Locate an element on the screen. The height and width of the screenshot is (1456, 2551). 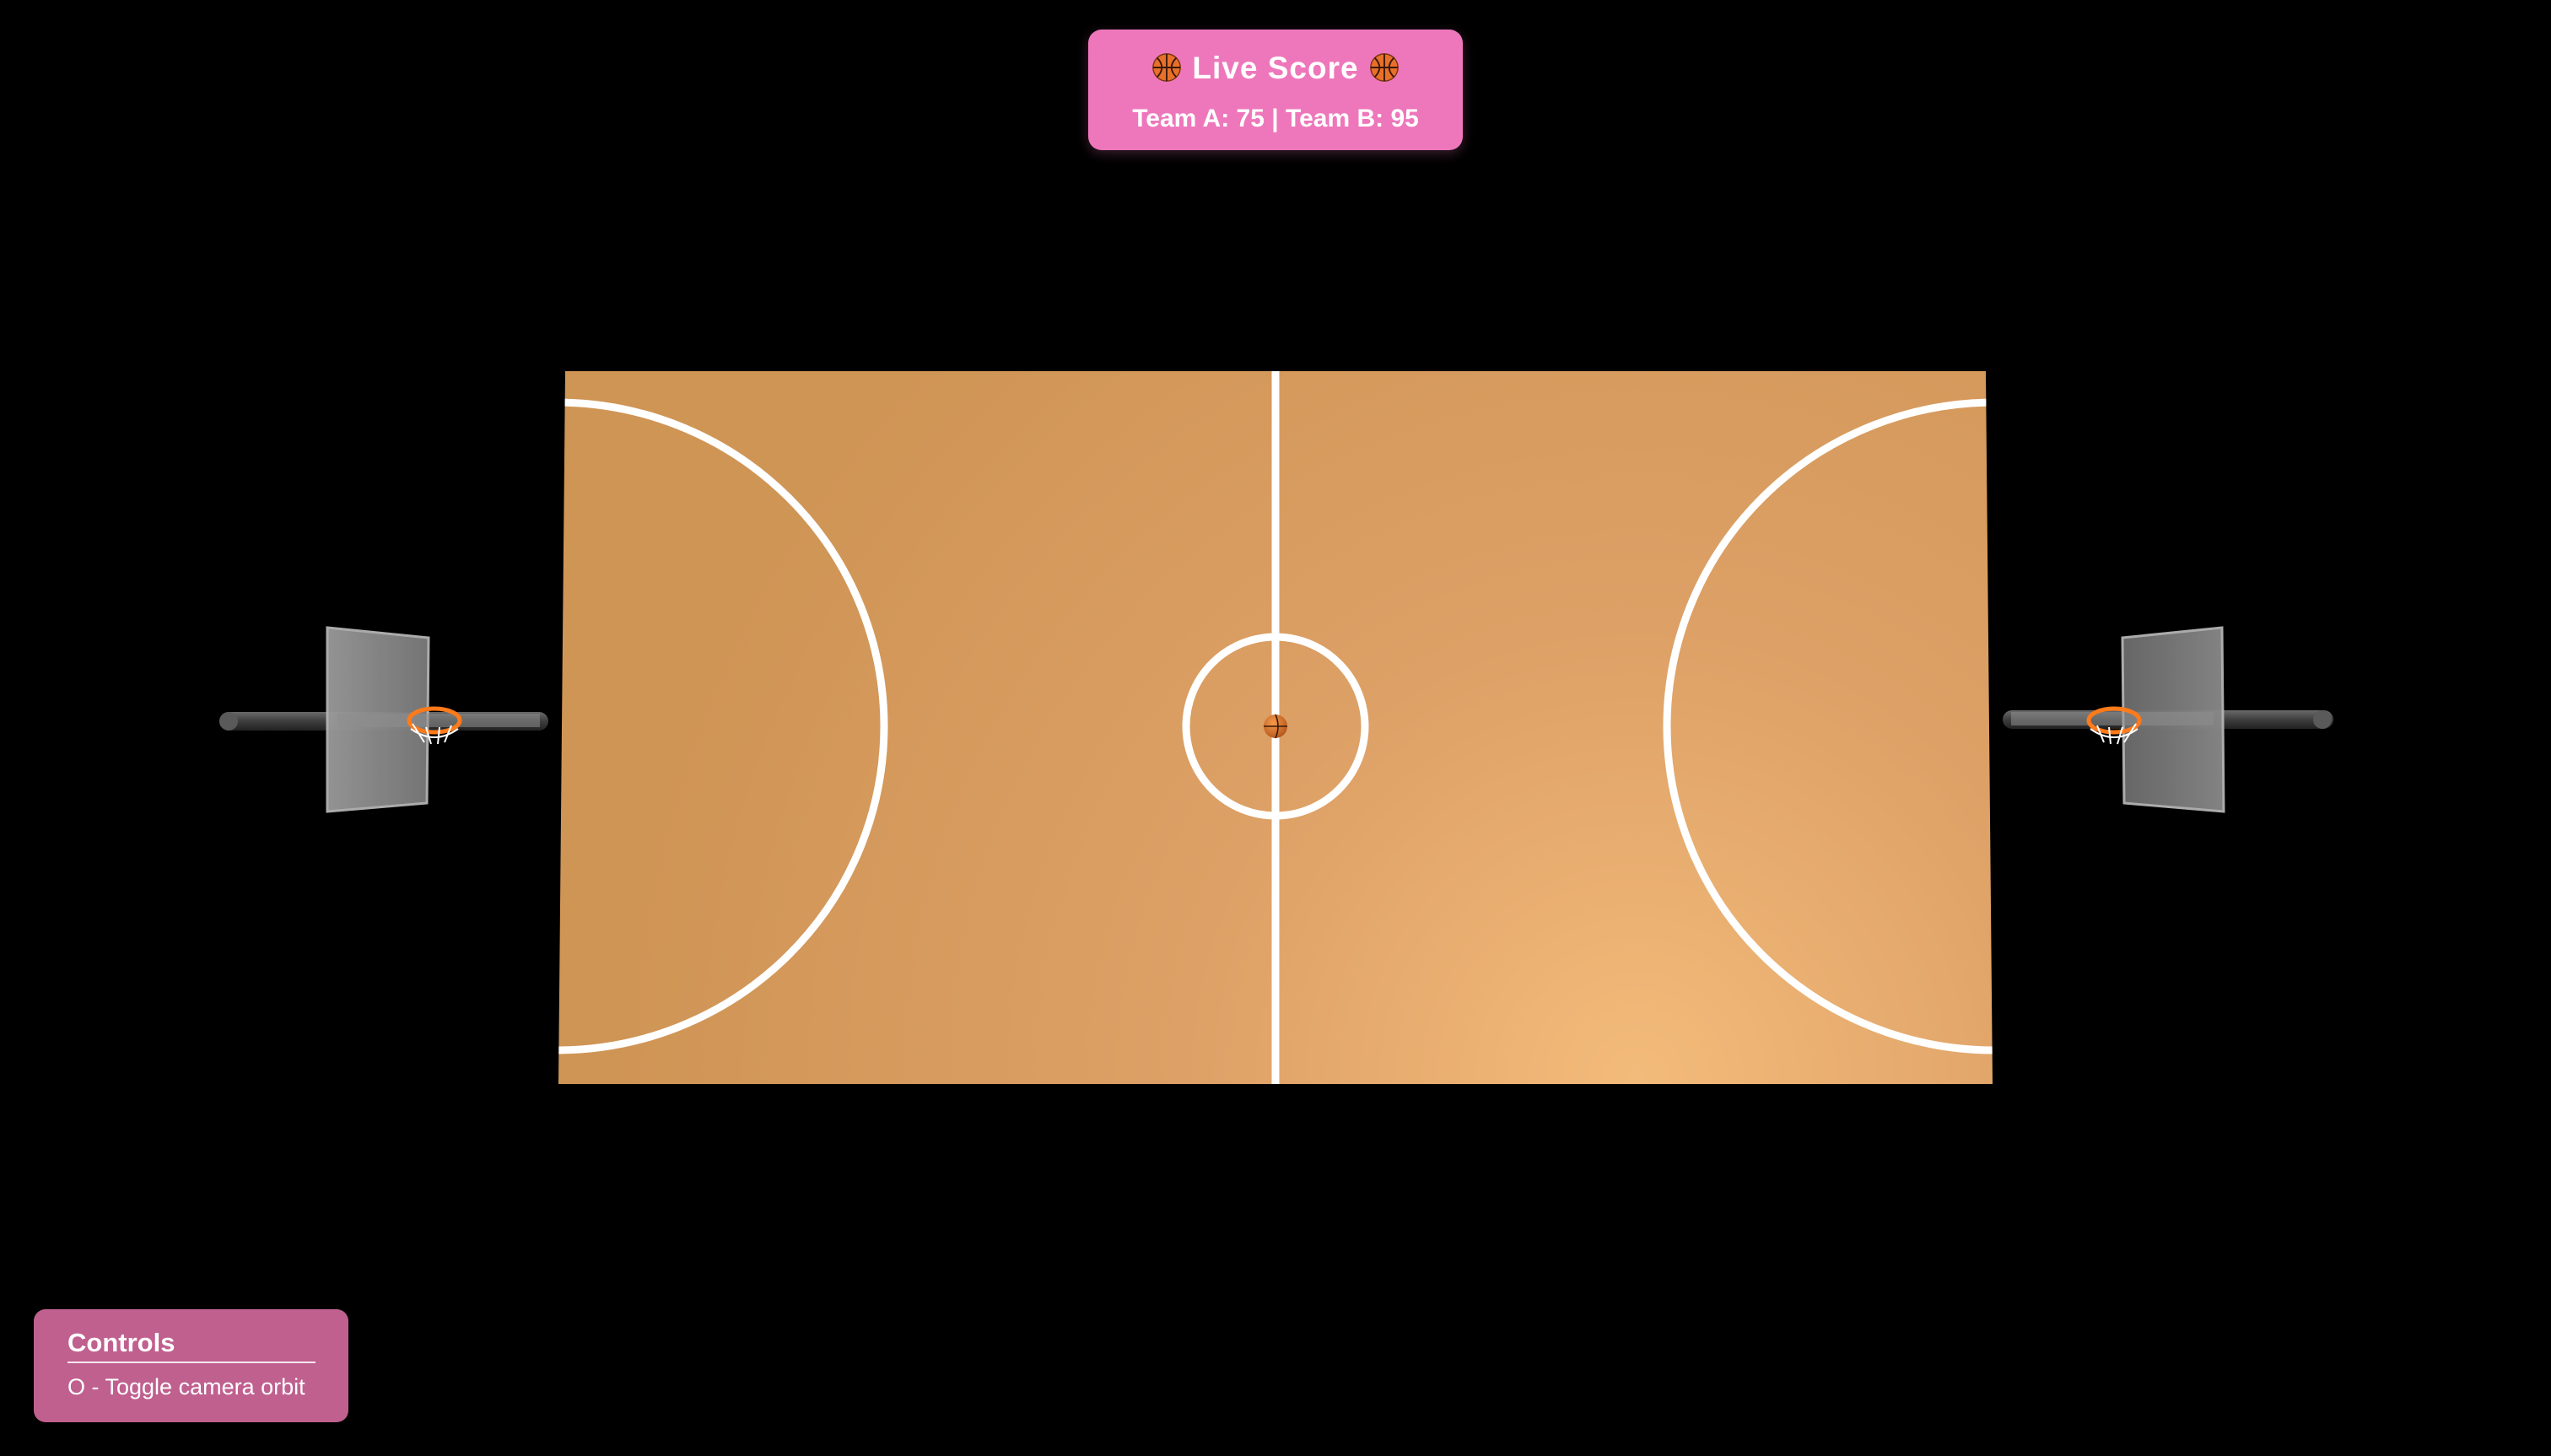
right-hoop is located at coordinates (2168, 719).